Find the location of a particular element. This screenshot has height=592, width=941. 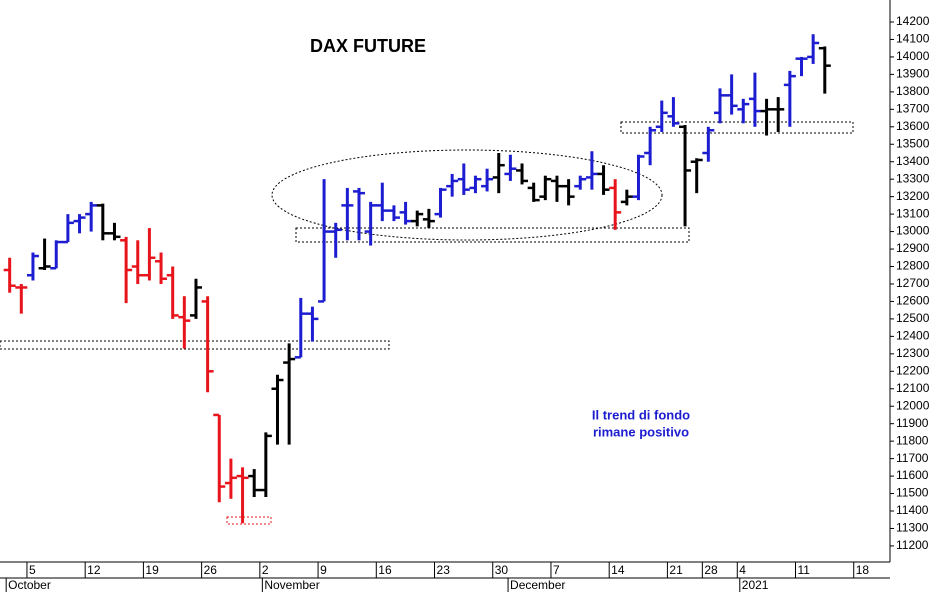

x-tick-label: 2 is located at coordinates (265, 570).